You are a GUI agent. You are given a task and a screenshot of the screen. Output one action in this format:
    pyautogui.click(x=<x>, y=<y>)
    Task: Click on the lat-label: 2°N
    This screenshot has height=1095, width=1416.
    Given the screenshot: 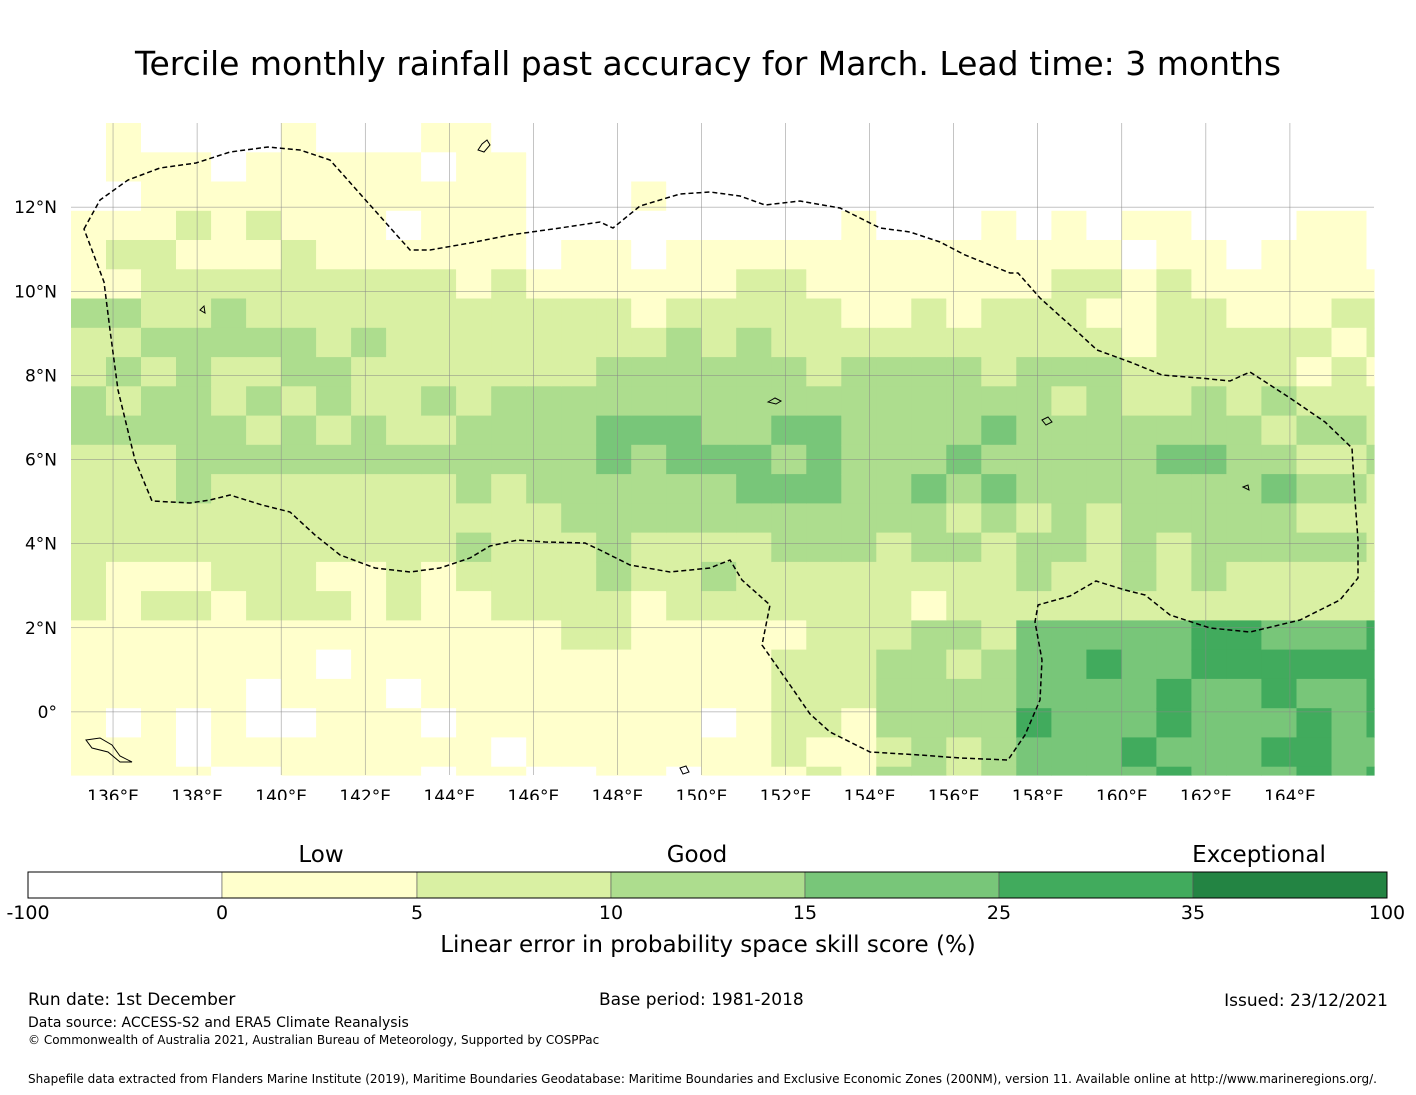 What is the action you would take?
    pyautogui.click(x=41, y=629)
    